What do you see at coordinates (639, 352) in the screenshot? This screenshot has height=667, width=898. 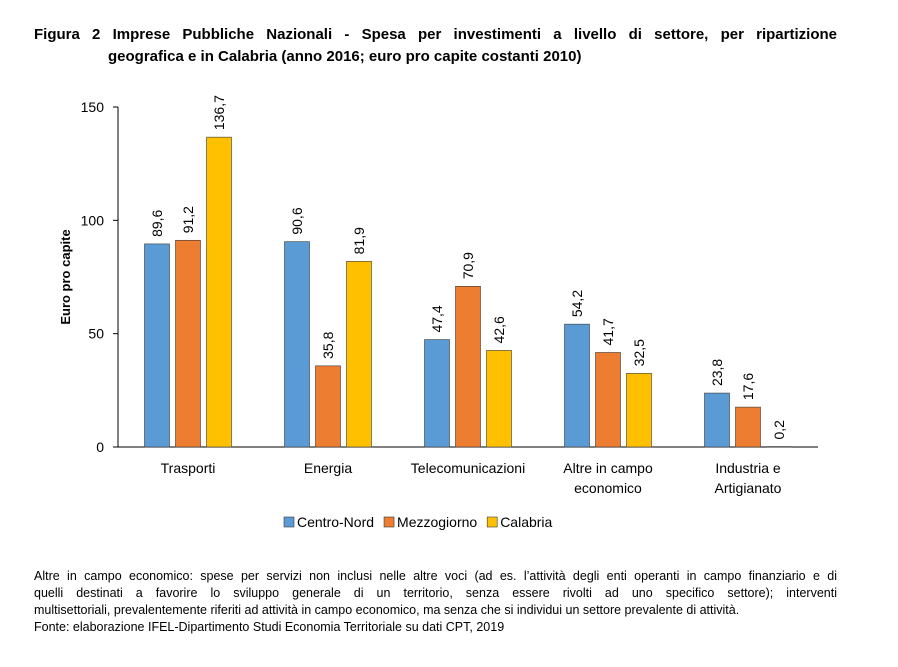 I see `data-label: 32,5` at bounding box center [639, 352].